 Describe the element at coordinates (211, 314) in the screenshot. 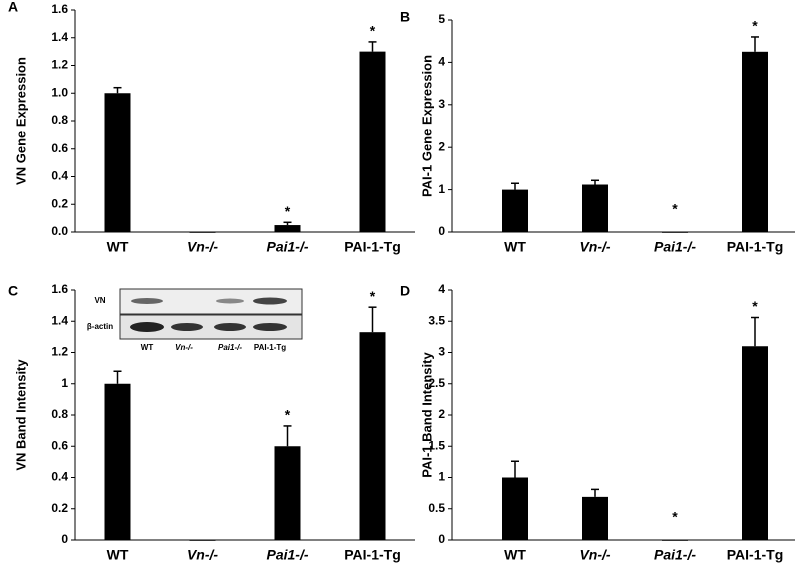

I see `blot-inset` at that location.